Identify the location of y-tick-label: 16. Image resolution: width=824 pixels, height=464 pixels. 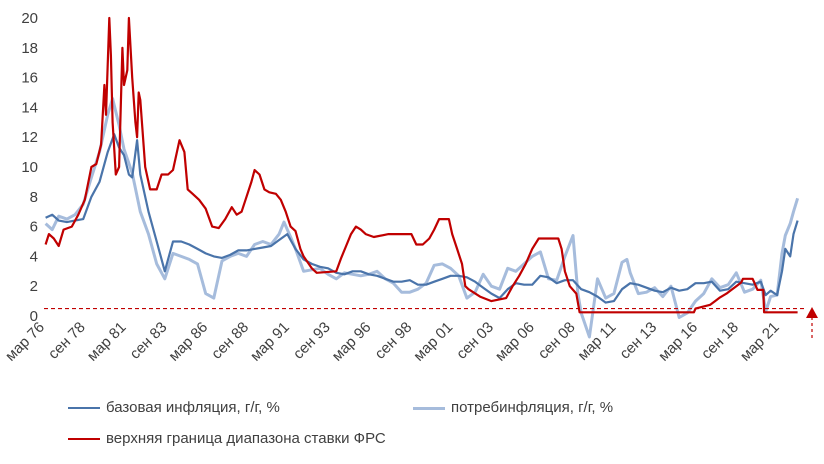
(29, 78).